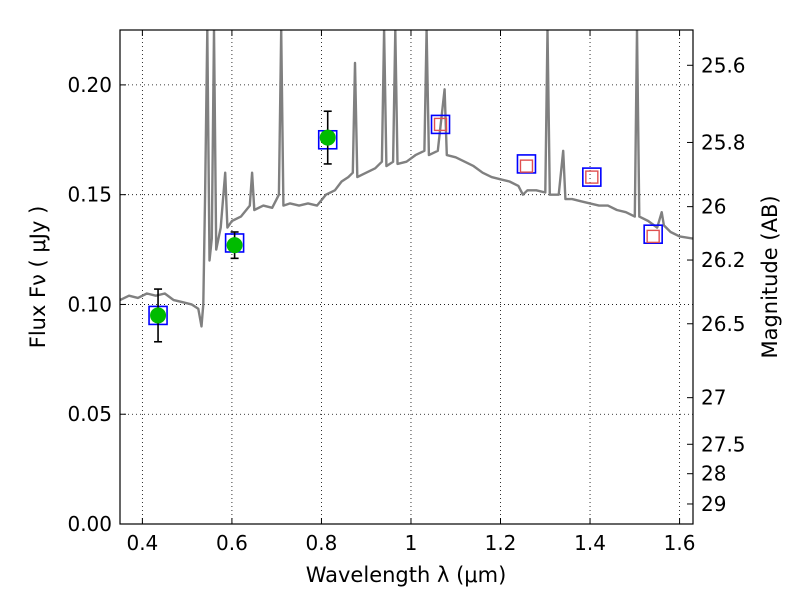 Image resolution: width=800 pixels, height=600 pixels. What do you see at coordinates (723, 444) in the screenshot?
I see `mag-tick-label: 27.5` at bounding box center [723, 444].